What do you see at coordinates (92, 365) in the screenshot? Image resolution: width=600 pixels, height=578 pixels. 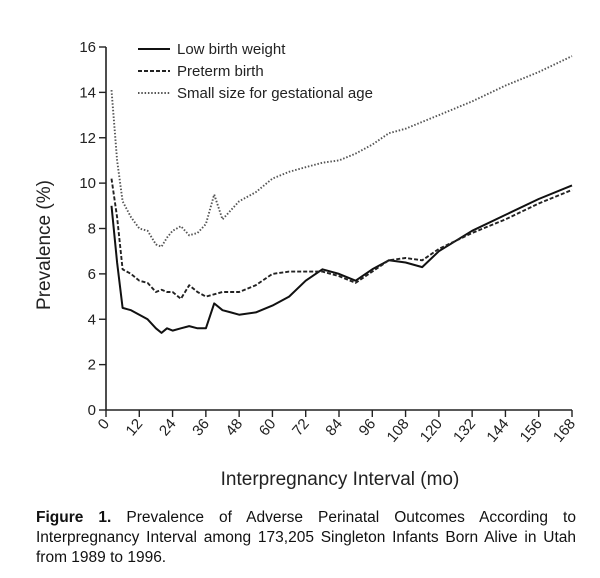 I see `y-tick-label: 2` at bounding box center [92, 365].